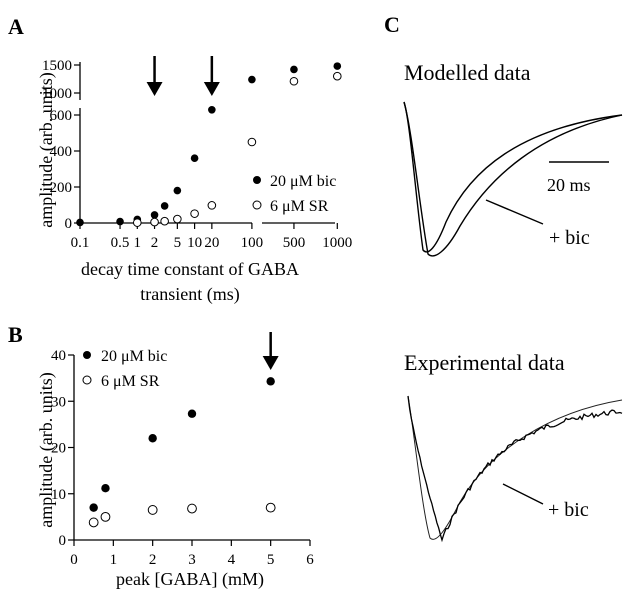 This screenshot has height=591, width=639. I want to click on b-ytick-label: 20, so click(58, 449).